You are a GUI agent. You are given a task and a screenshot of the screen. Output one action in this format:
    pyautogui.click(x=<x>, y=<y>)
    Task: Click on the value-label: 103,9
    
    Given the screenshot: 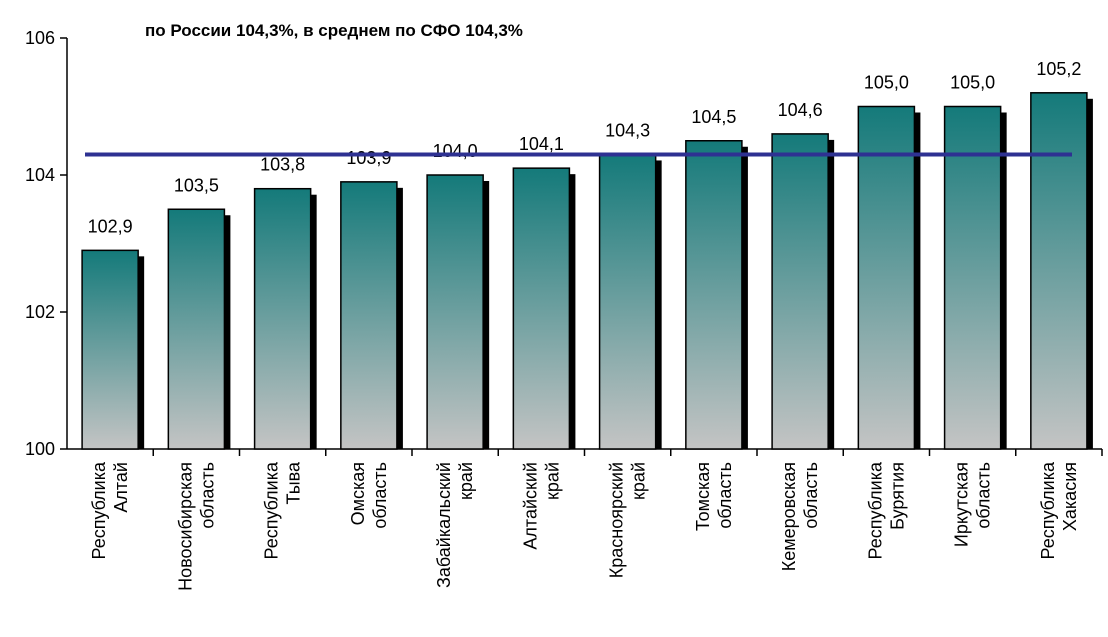 What is the action you would take?
    pyautogui.click(x=368, y=158)
    